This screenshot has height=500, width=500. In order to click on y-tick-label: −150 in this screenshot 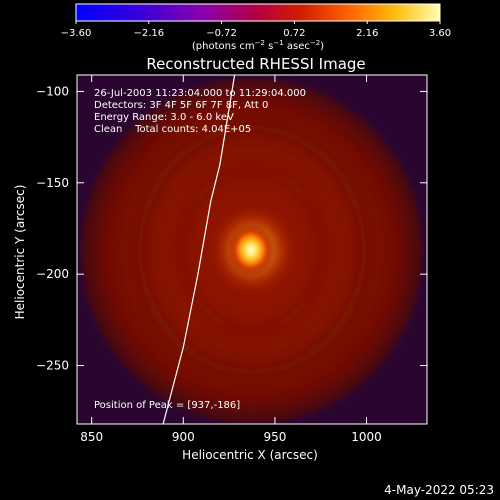, I will do `click(52, 183)`.